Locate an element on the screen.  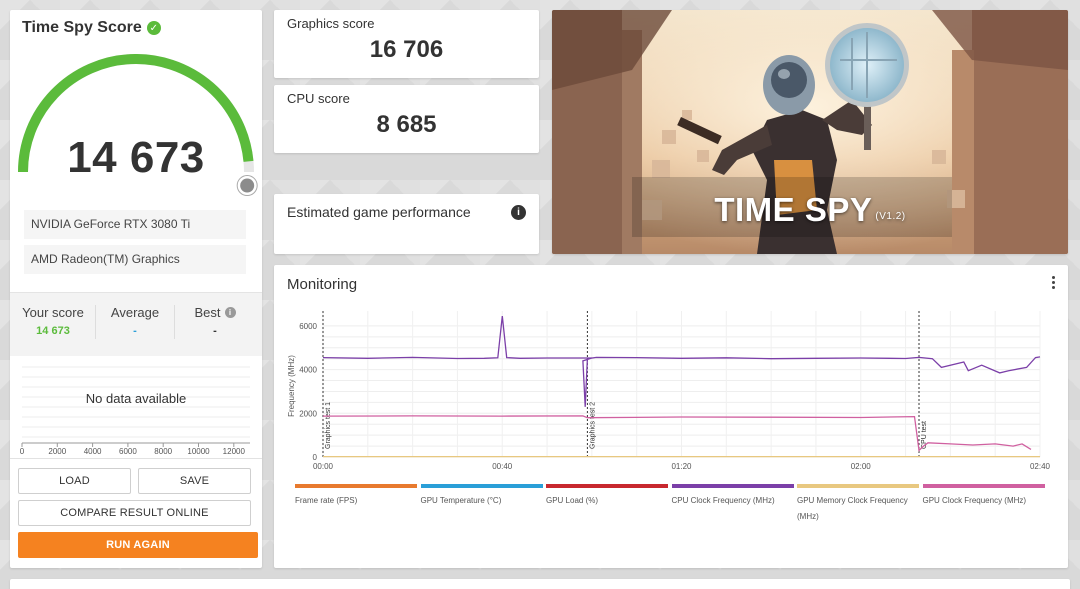
legend-item: GPU Memory Clock Frequency (MHz) is located at coordinates (858, 504).